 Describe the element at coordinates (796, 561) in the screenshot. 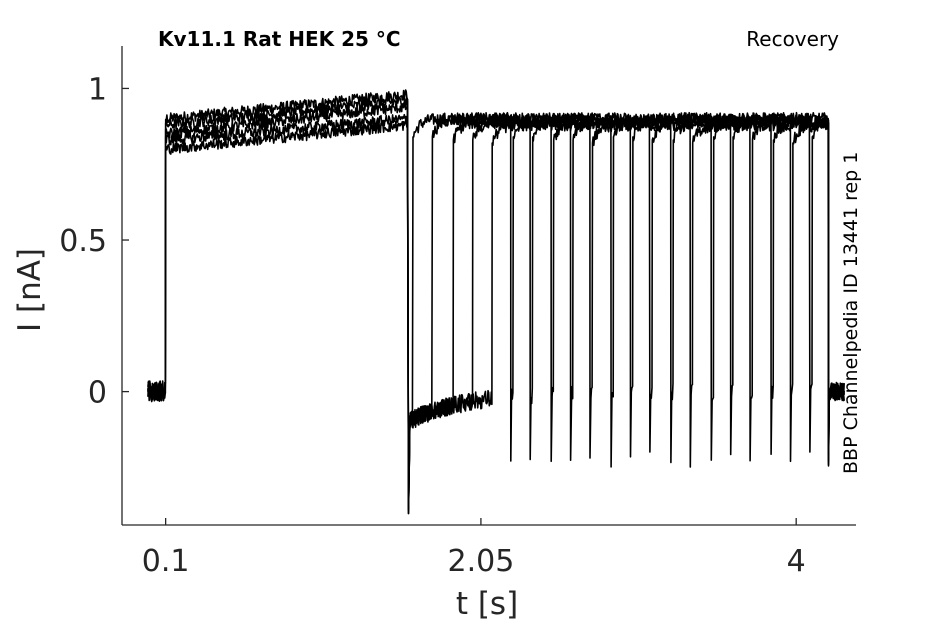

I see `x-tick-label: 4` at that location.